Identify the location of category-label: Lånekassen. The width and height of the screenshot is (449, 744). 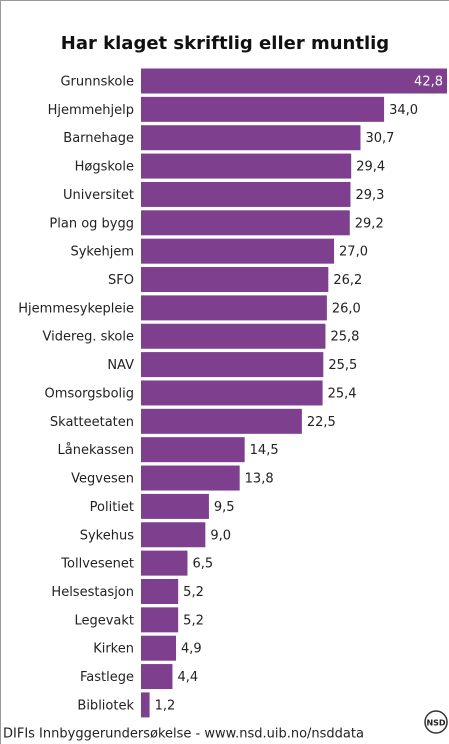
(96, 450).